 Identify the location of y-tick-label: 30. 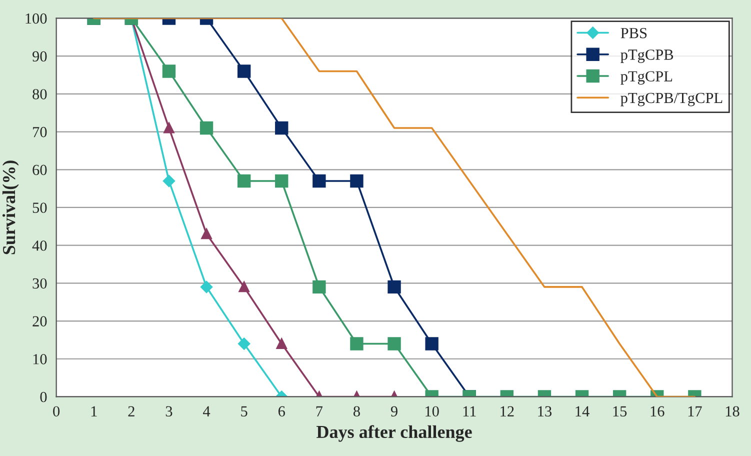
(39, 283).